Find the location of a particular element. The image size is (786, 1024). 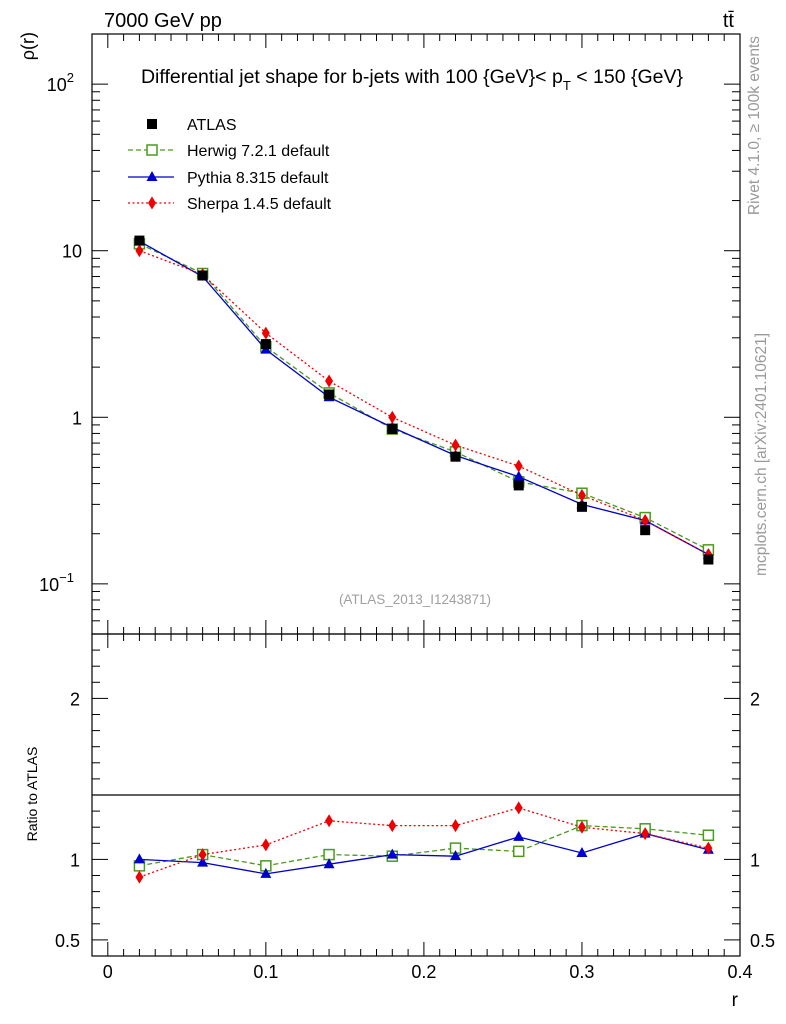

y-tick-label: 10 is located at coordinates (72, 252).